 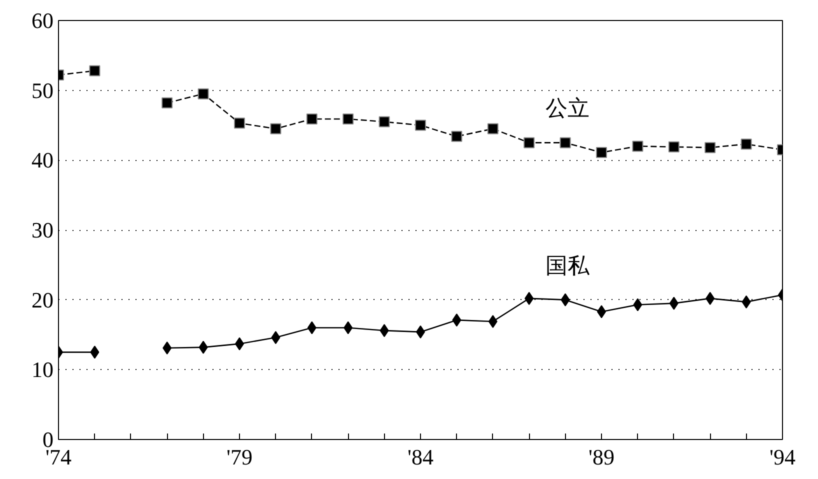 What do you see at coordinates (421, 457) in the screenshot?
I see `x-tick-label: '84` at bounding box center [421, 457].